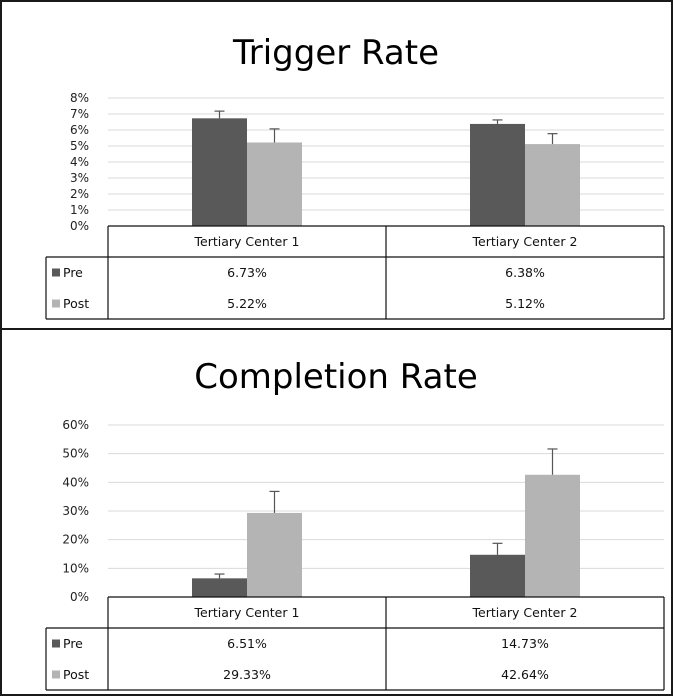 This screenshot has width=673, height=696. Describe the element at coordinates (75, 511) in the screenshot. I see `y-tick-label: 30%` at that location.